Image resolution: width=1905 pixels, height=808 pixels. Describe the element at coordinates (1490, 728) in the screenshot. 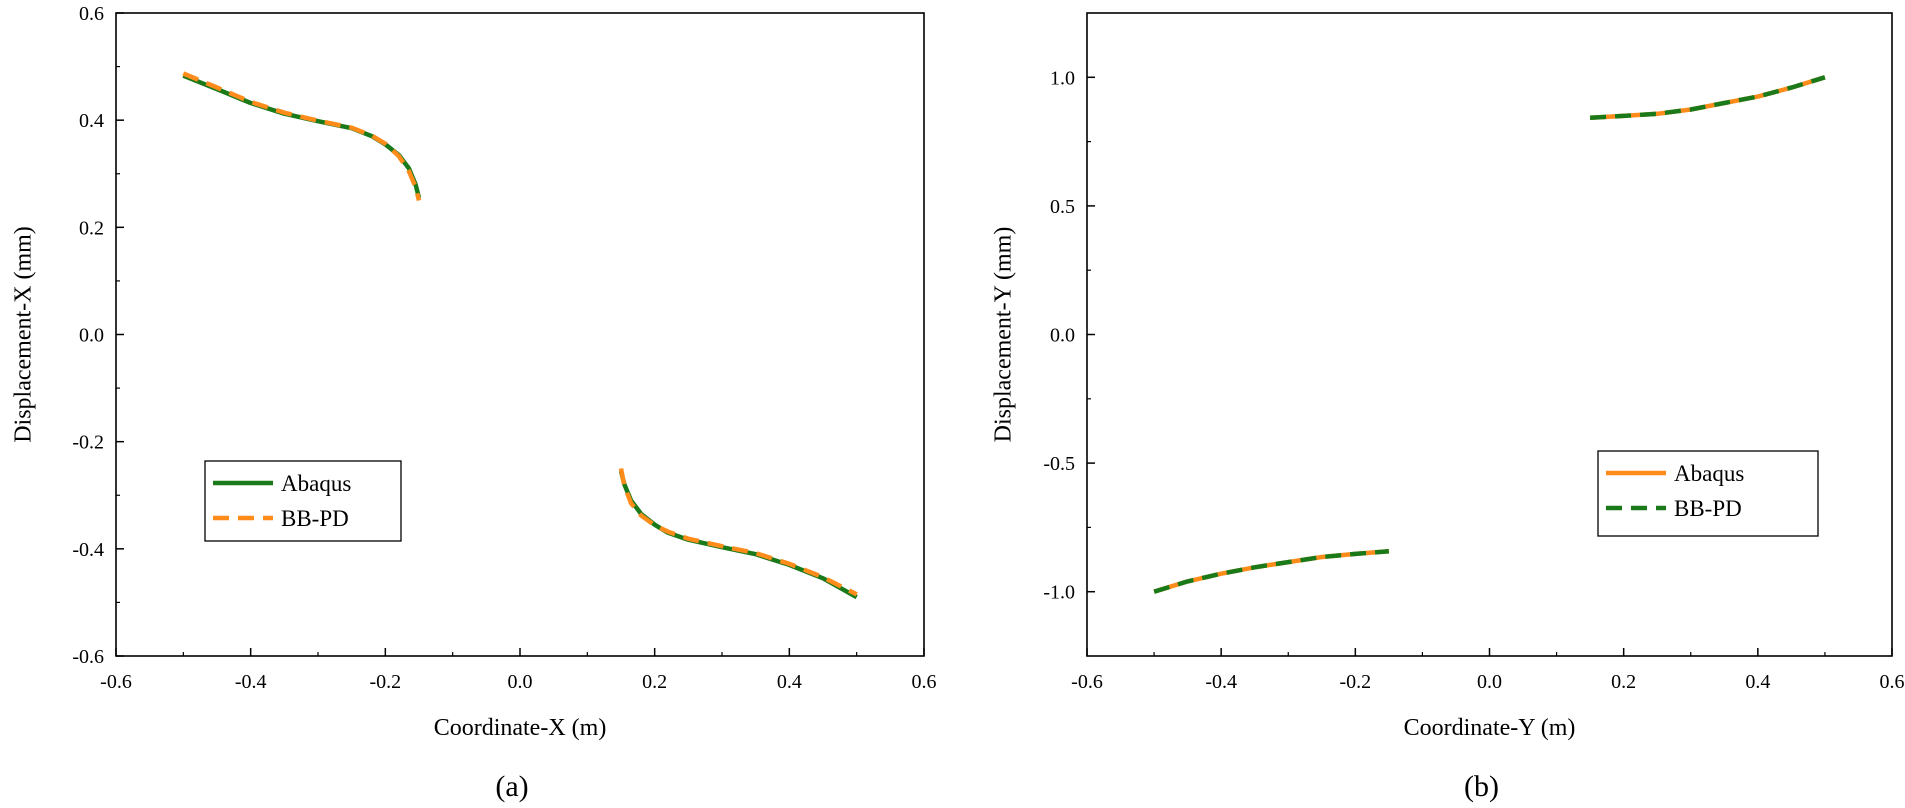

I see `x-axis-label: Coordinate-Y (m)` at that location.